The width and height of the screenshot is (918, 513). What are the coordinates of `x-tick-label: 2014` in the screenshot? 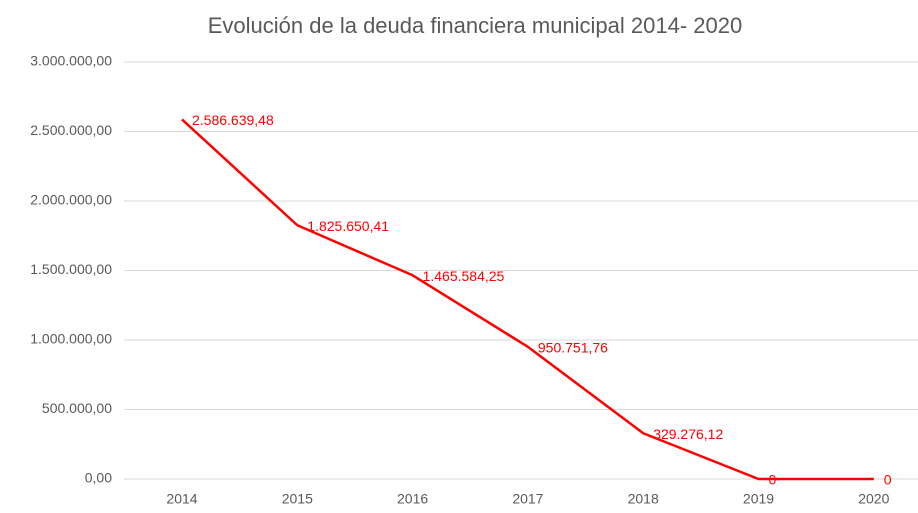 It's located at (181, 499).